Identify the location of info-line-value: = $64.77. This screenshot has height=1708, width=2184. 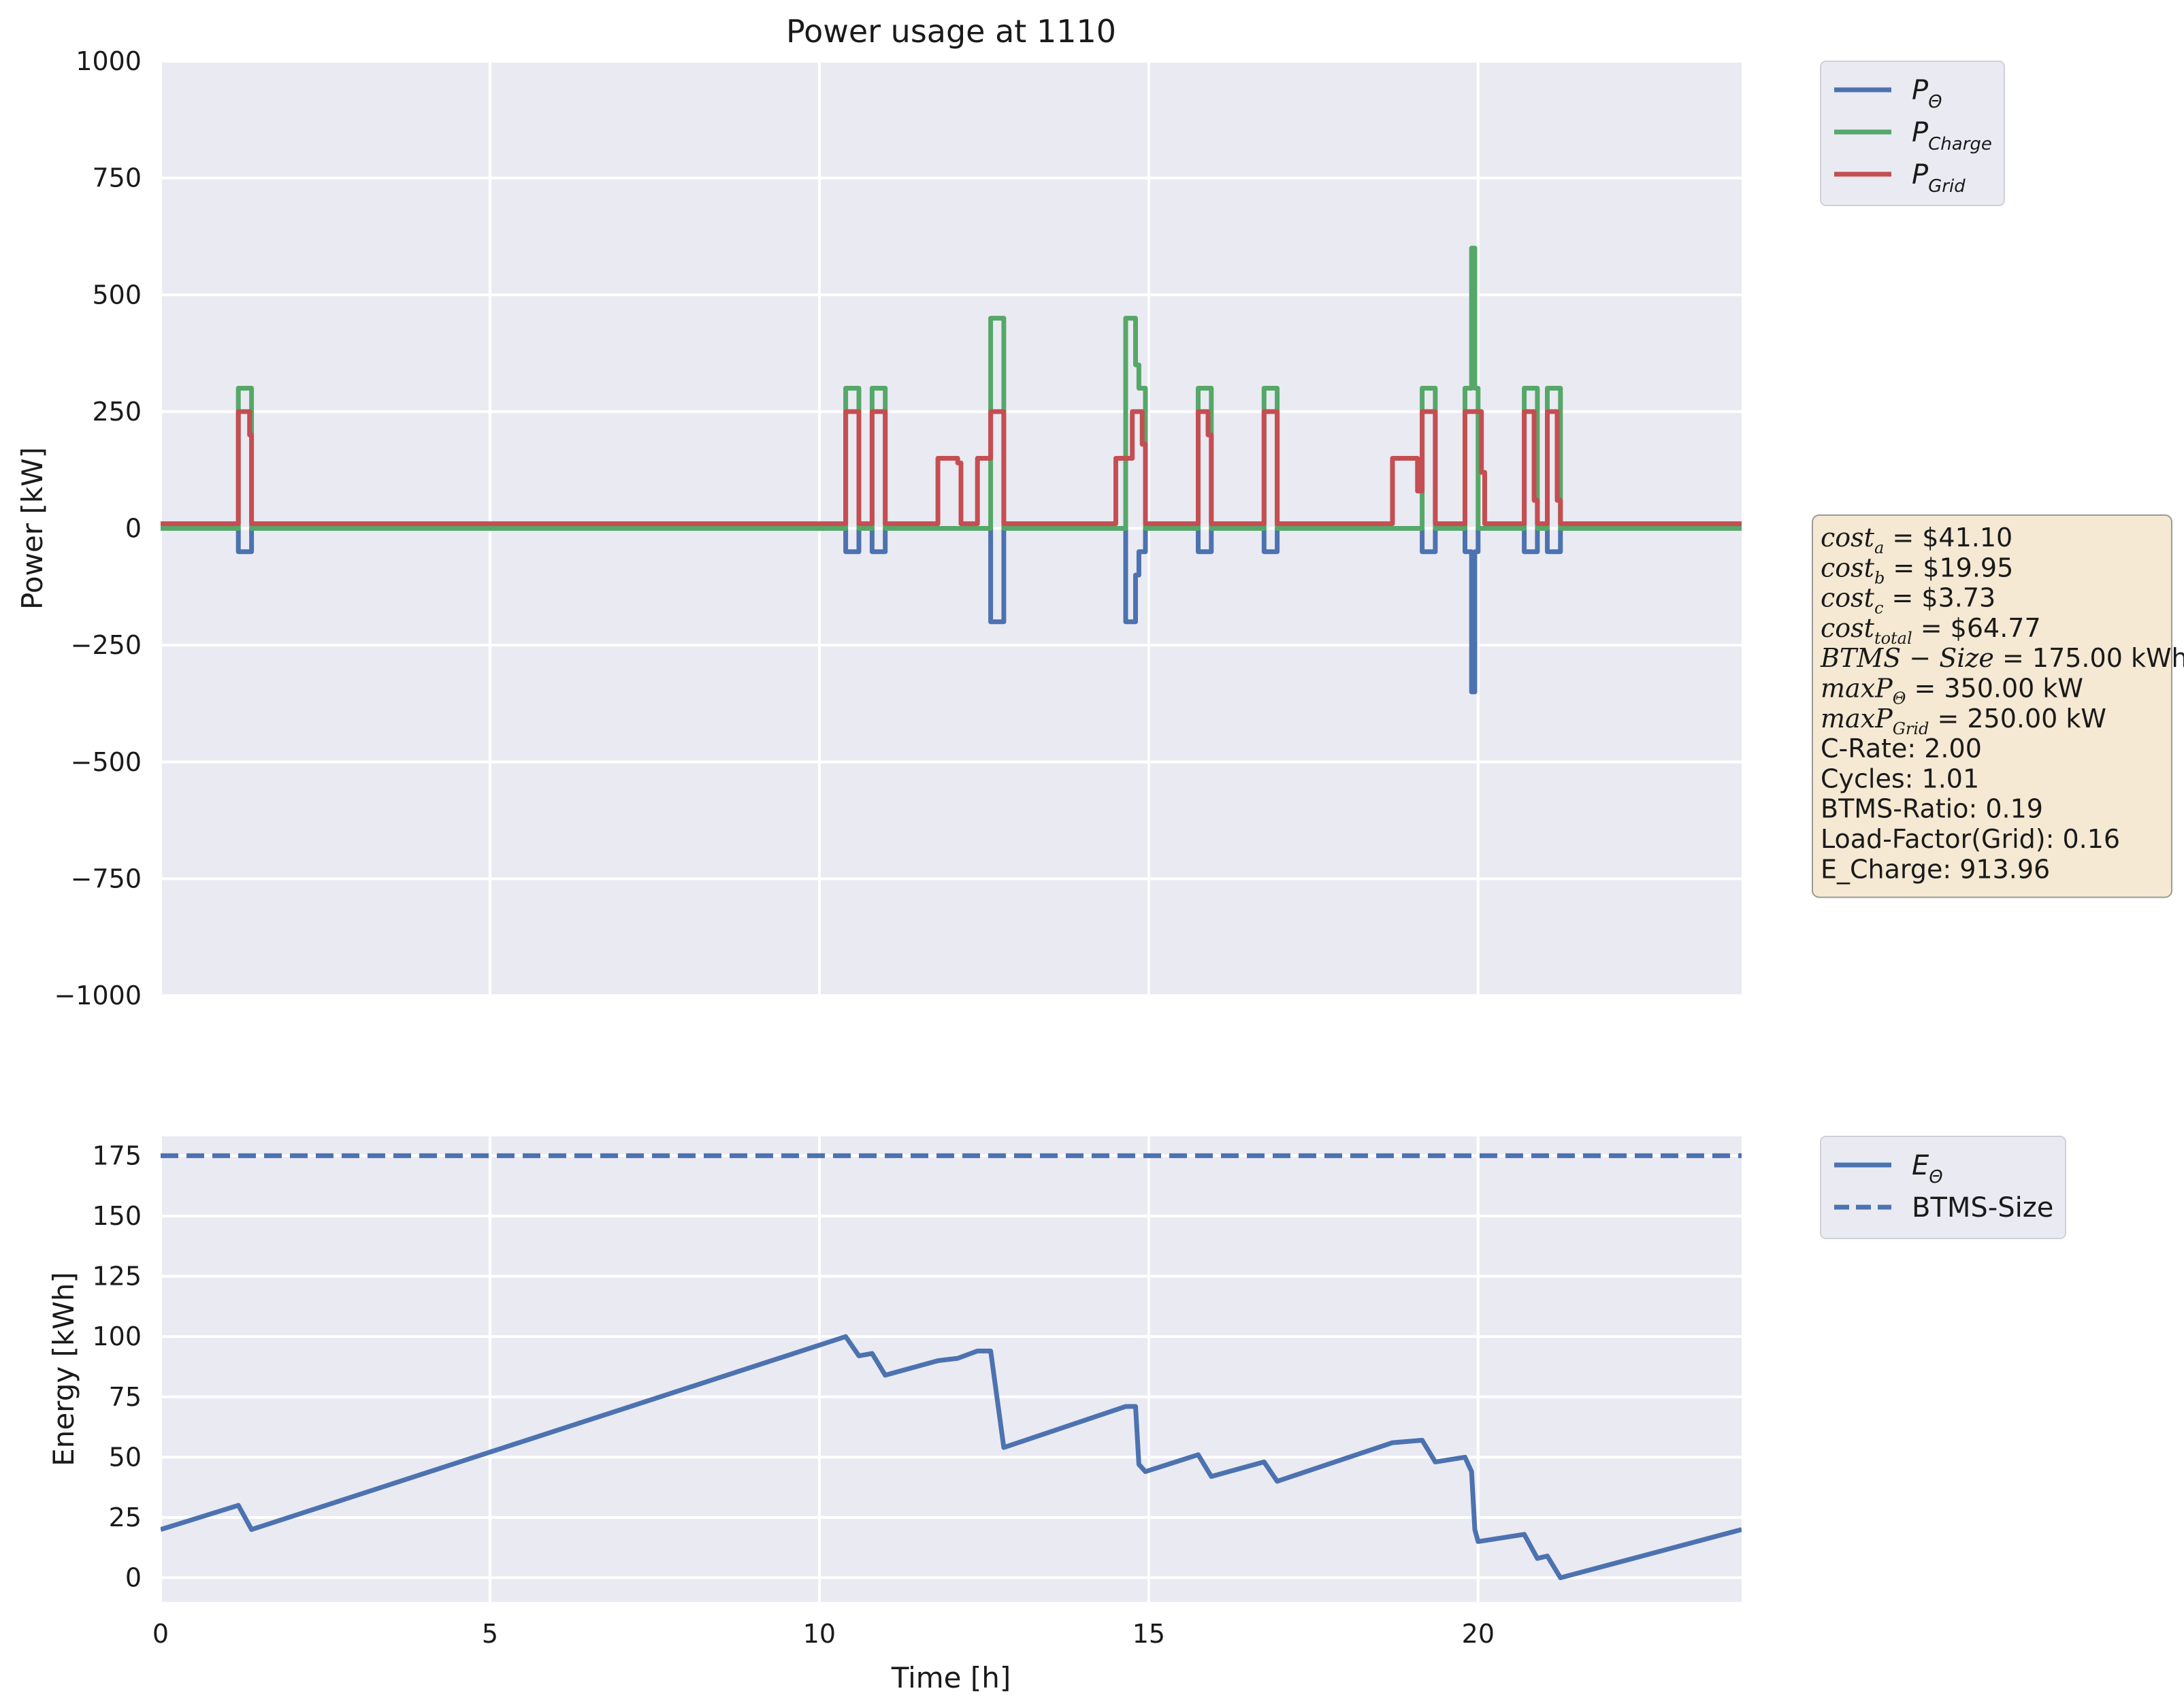
(1976, 628).